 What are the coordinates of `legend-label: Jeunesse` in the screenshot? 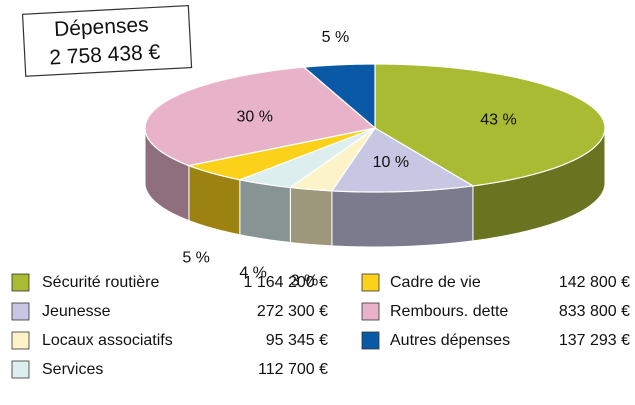 It's located at (76, 311).